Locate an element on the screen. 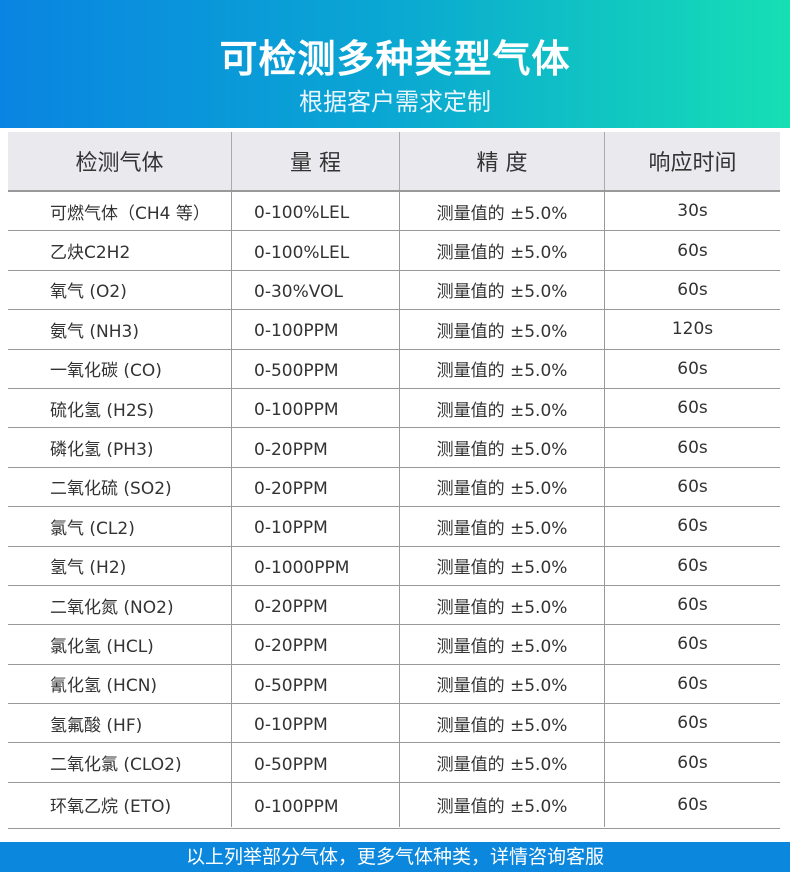 The image size is (790, 882). cell-response-time: 120s is located at coordinates (692, 329).